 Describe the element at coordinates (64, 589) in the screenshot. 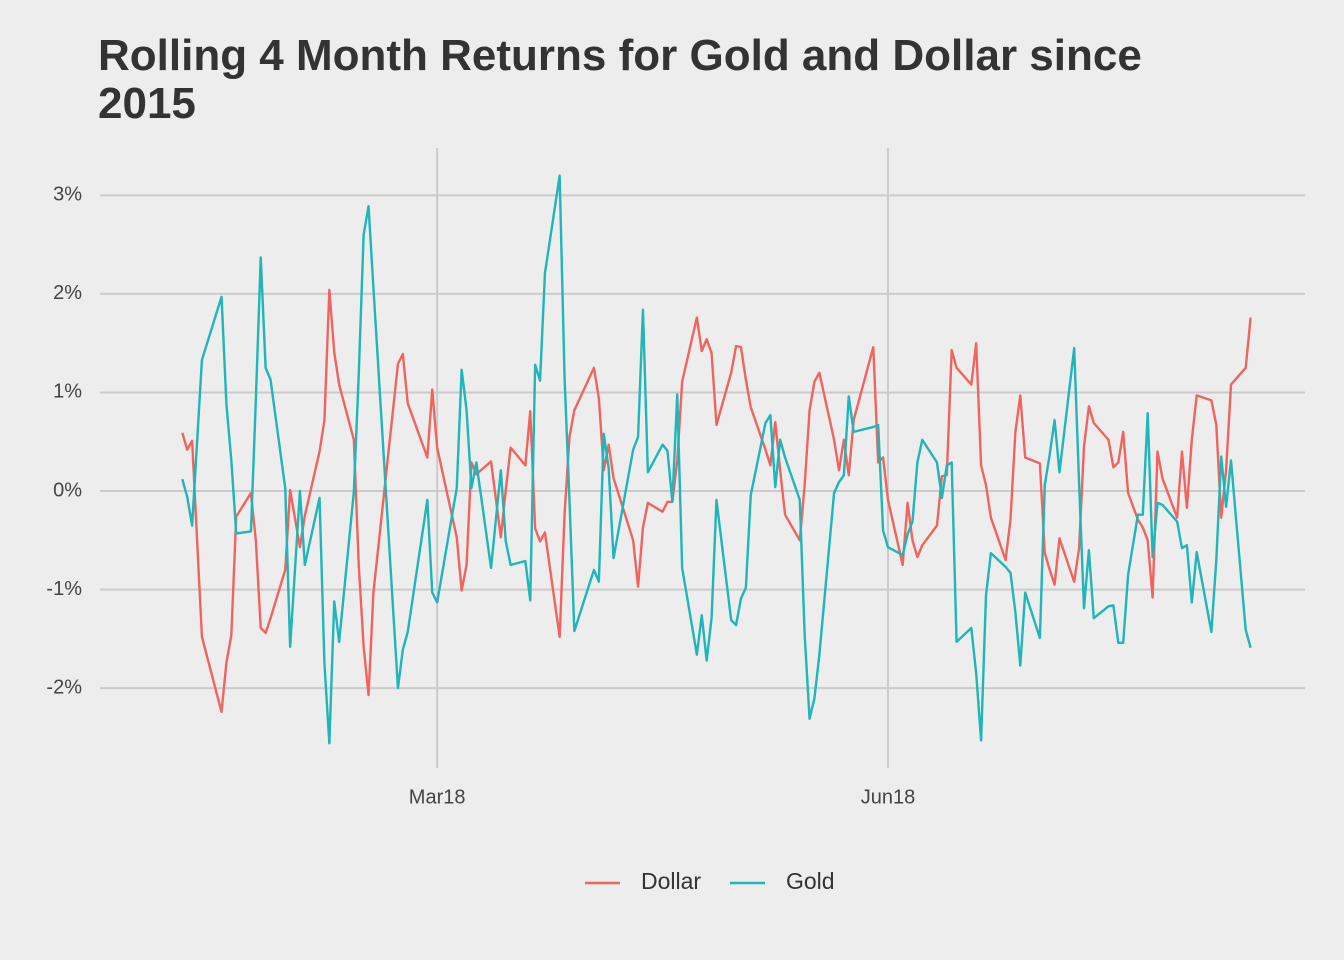

I see `y-tick-label: -1%` at that location.